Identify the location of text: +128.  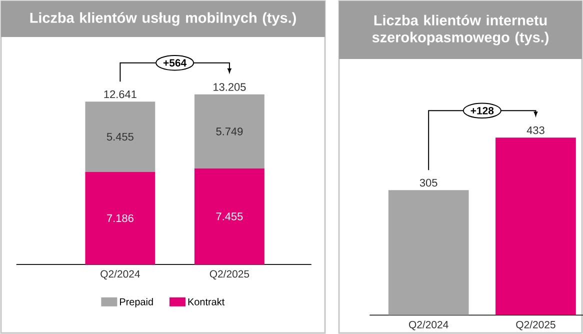
(482, 110).